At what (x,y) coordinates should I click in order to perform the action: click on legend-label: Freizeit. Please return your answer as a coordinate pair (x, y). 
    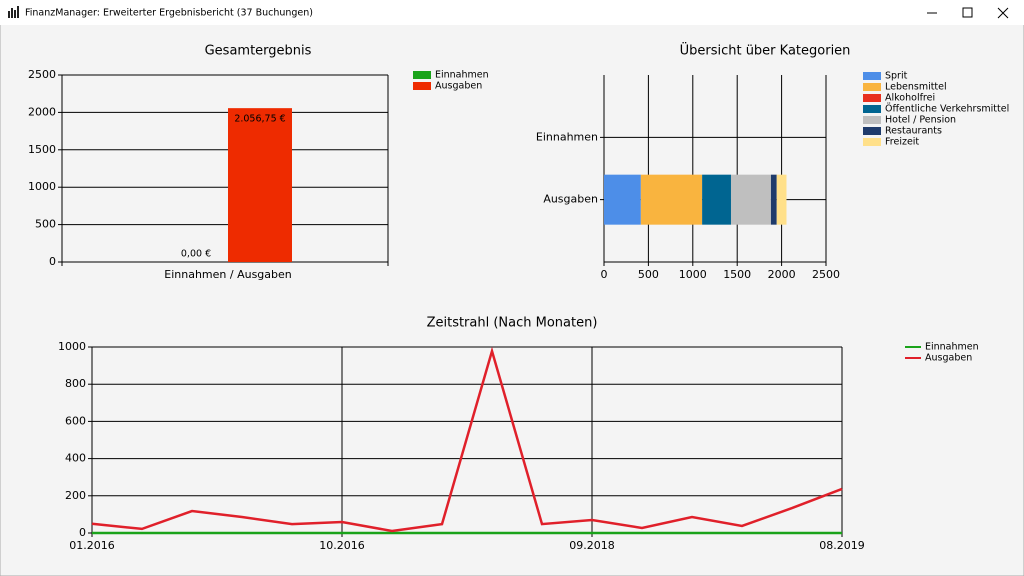
    Looking at the image, I should click on (902, 142).